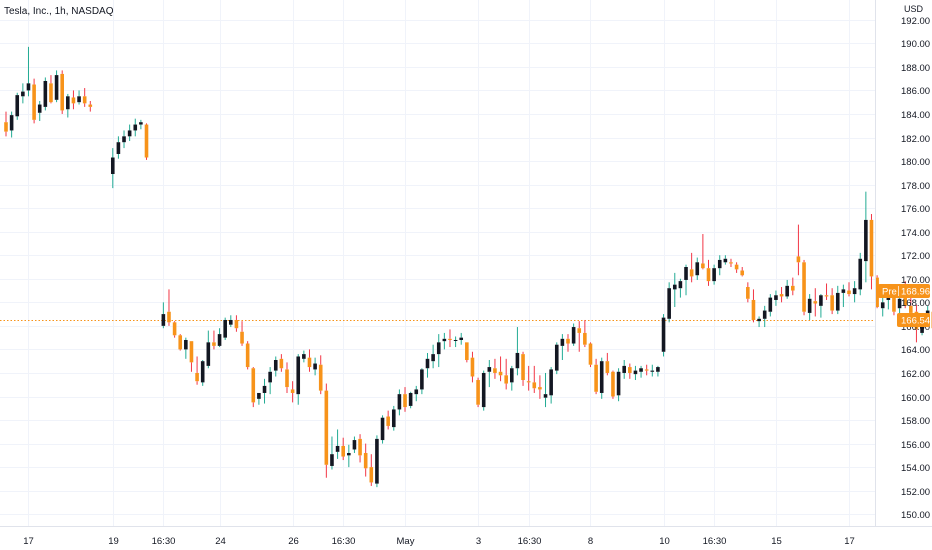 The height and width of the screenshot is (550, 932). What do you see at coordinates (915, 515) in the screenshot?
I see `price-tick-label: 150.00` at bounding box center [915, 515].